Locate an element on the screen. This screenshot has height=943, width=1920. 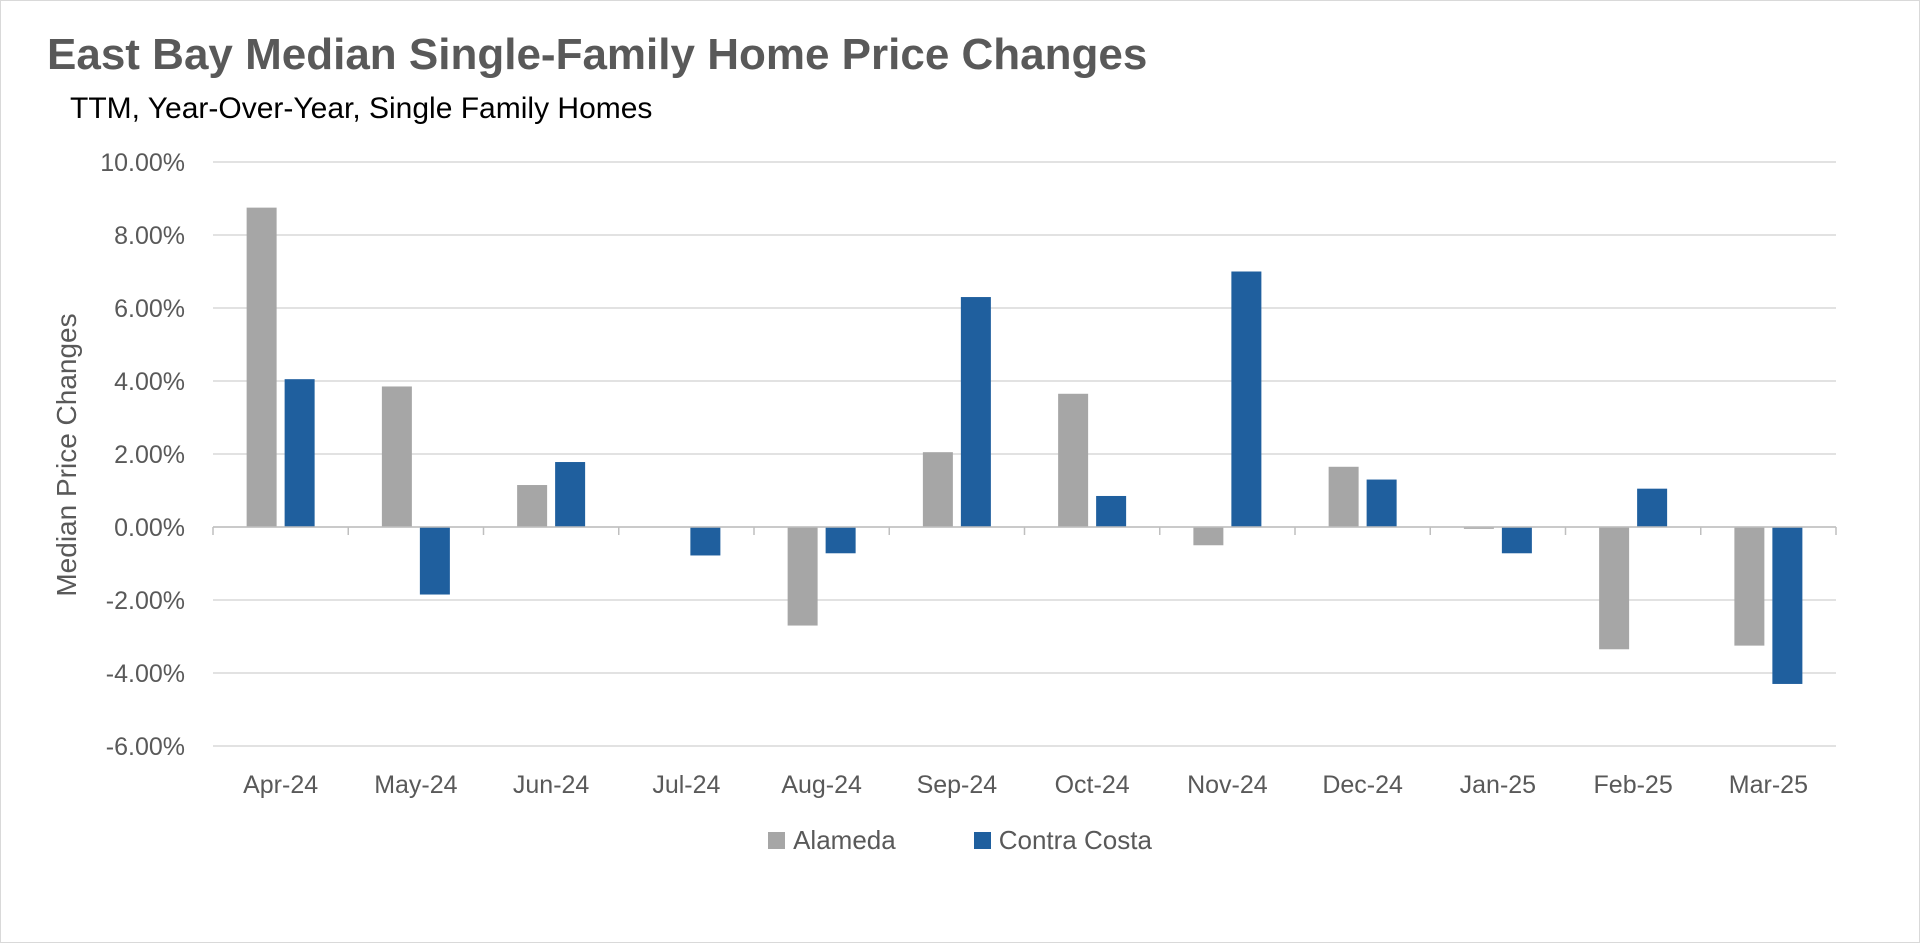
x-tick-label: Mar-25 is located at coordinates (1768, 785).